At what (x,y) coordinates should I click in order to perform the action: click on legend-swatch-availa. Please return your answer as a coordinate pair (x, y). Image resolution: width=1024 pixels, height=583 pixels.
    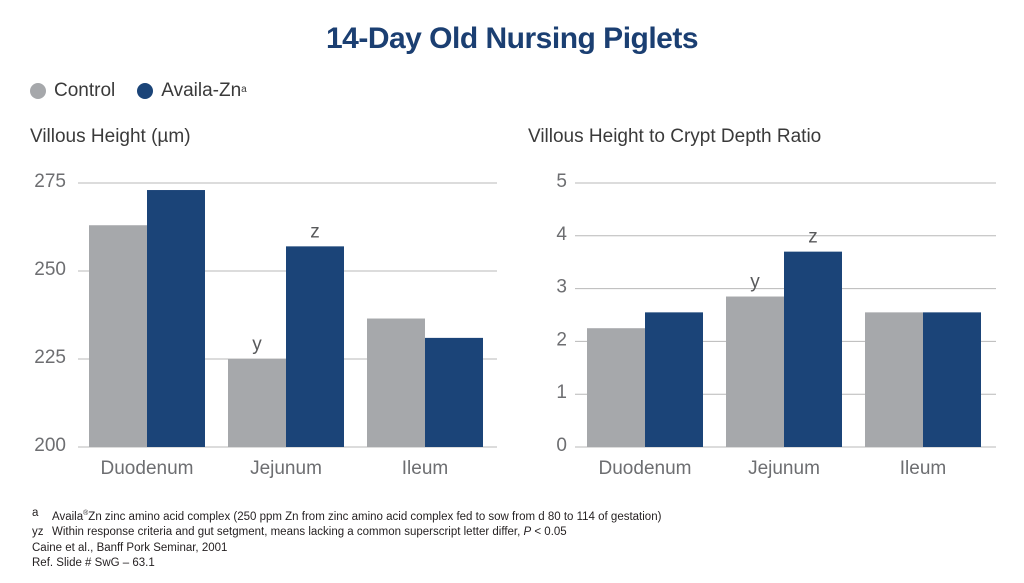
    Looking at the image, I should click on (145, 91).